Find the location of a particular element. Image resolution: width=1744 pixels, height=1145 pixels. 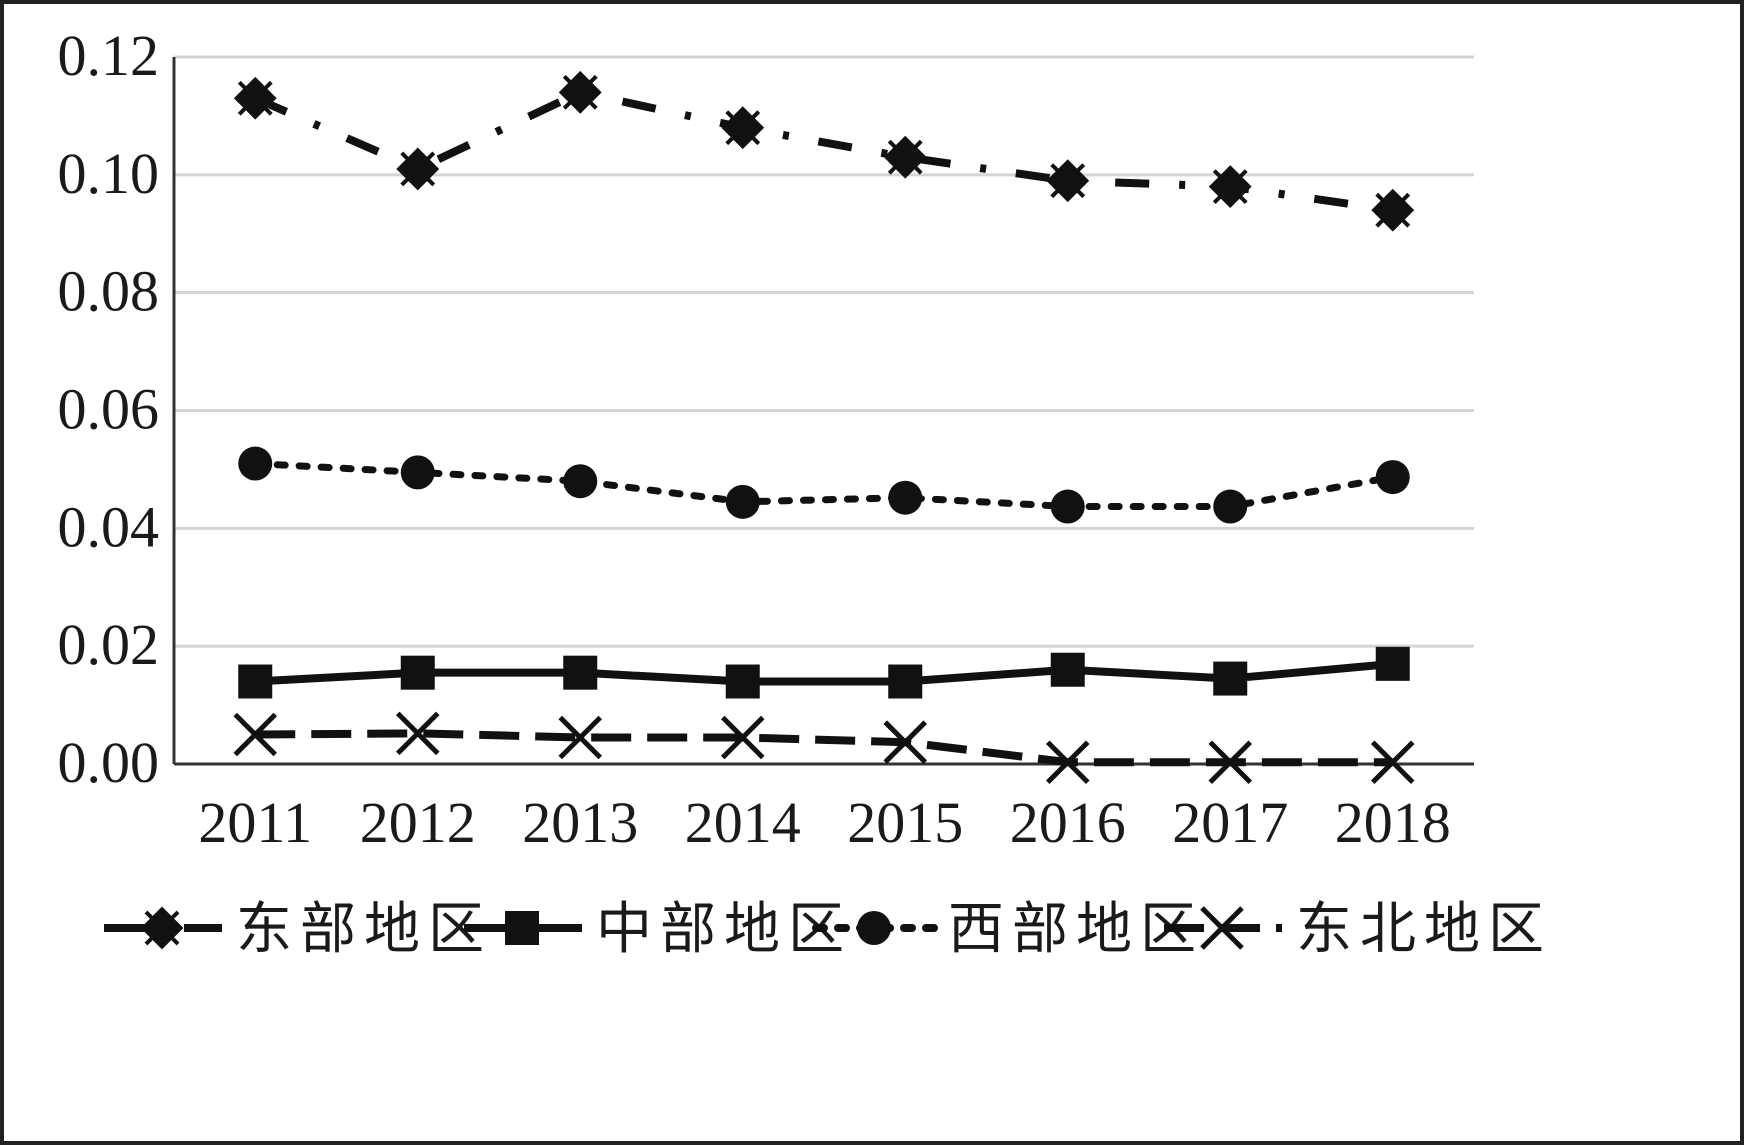

x-tick-label: 2011 is located at coordinates (255, 822).